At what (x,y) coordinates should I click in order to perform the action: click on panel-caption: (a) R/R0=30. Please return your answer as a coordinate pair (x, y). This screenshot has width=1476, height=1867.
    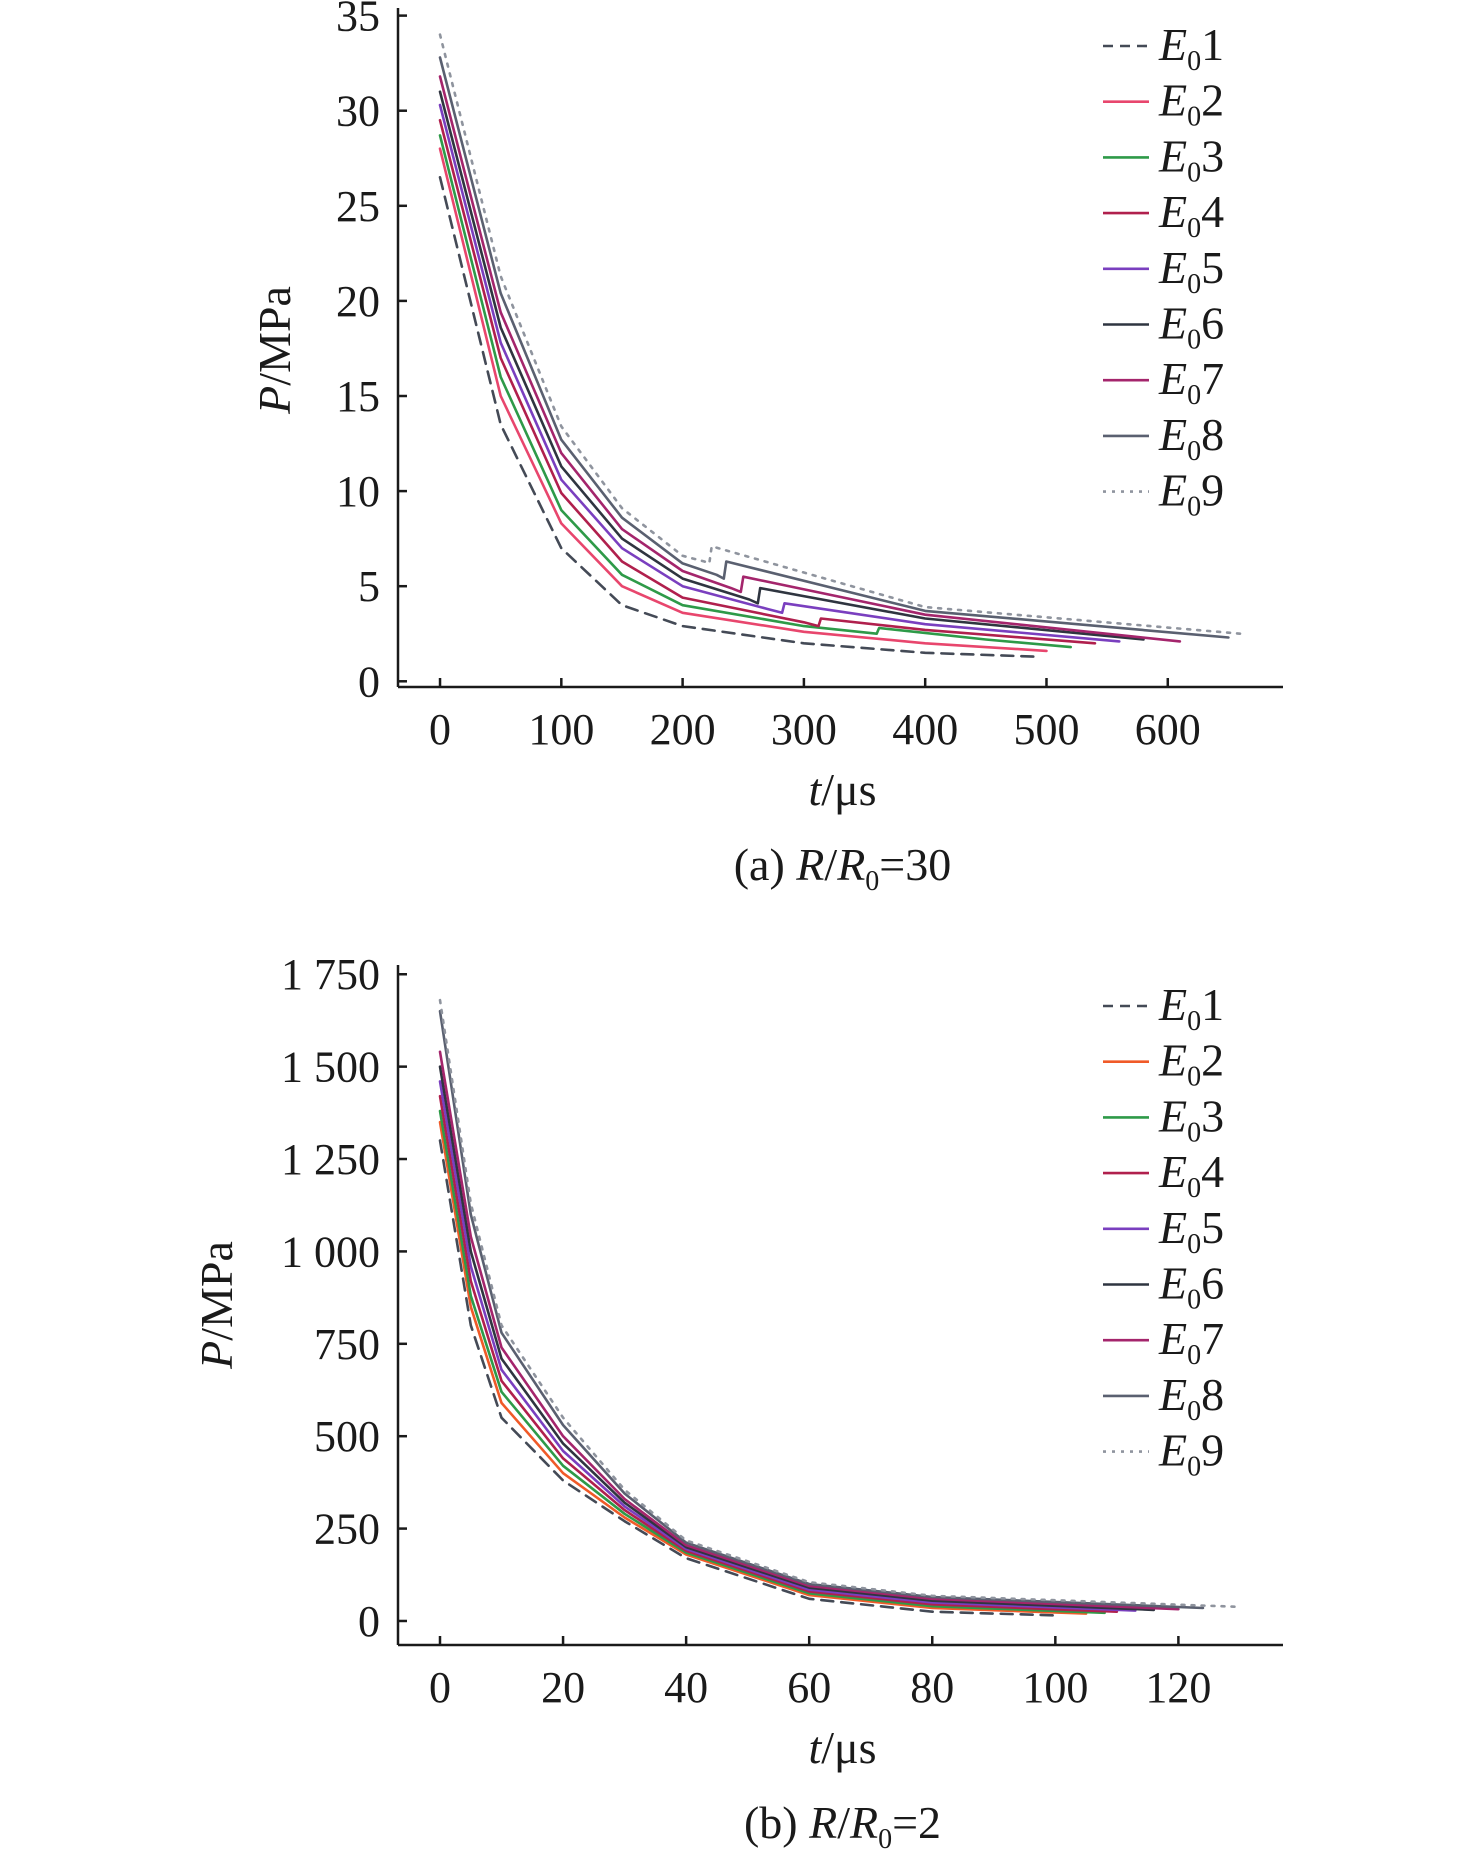
    Looking at the image, I should click on (843, 868).